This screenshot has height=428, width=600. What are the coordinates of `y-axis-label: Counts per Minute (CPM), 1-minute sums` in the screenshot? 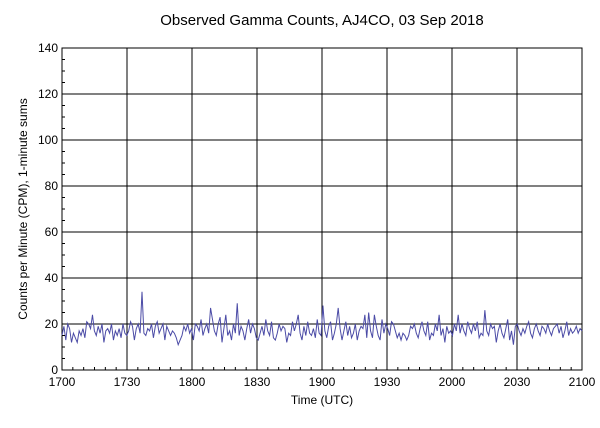 It's located at (23, 208).